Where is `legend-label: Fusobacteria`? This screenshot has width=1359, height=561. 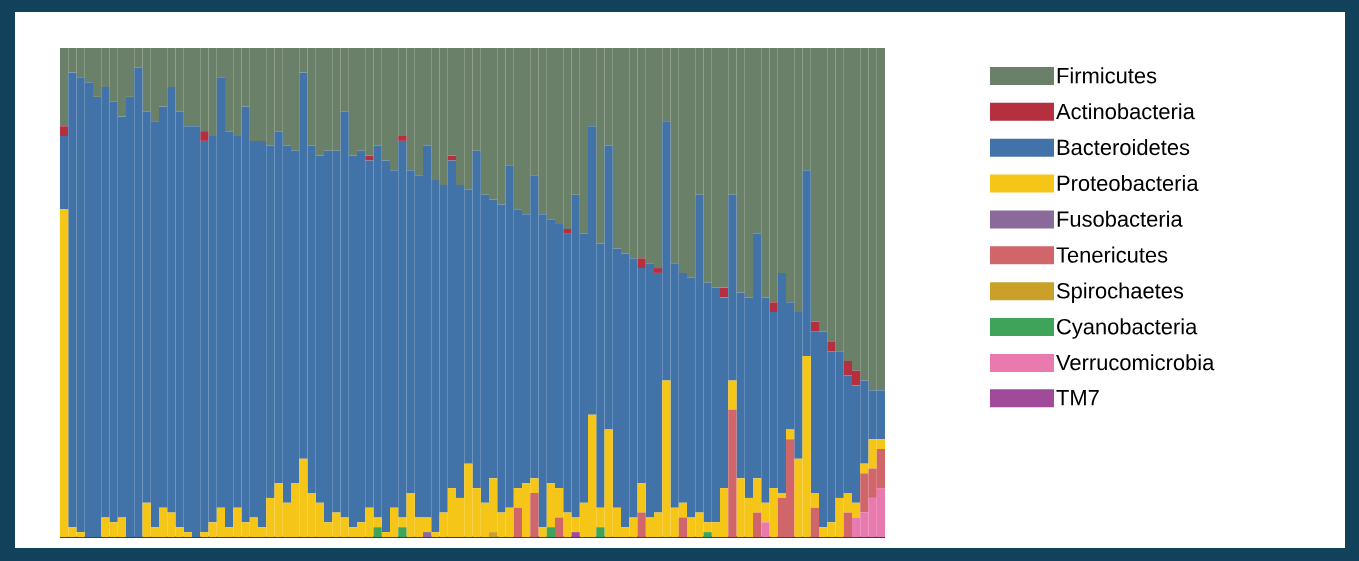 legend-label: Fusobacteria is located at coordinates (1120, 218).